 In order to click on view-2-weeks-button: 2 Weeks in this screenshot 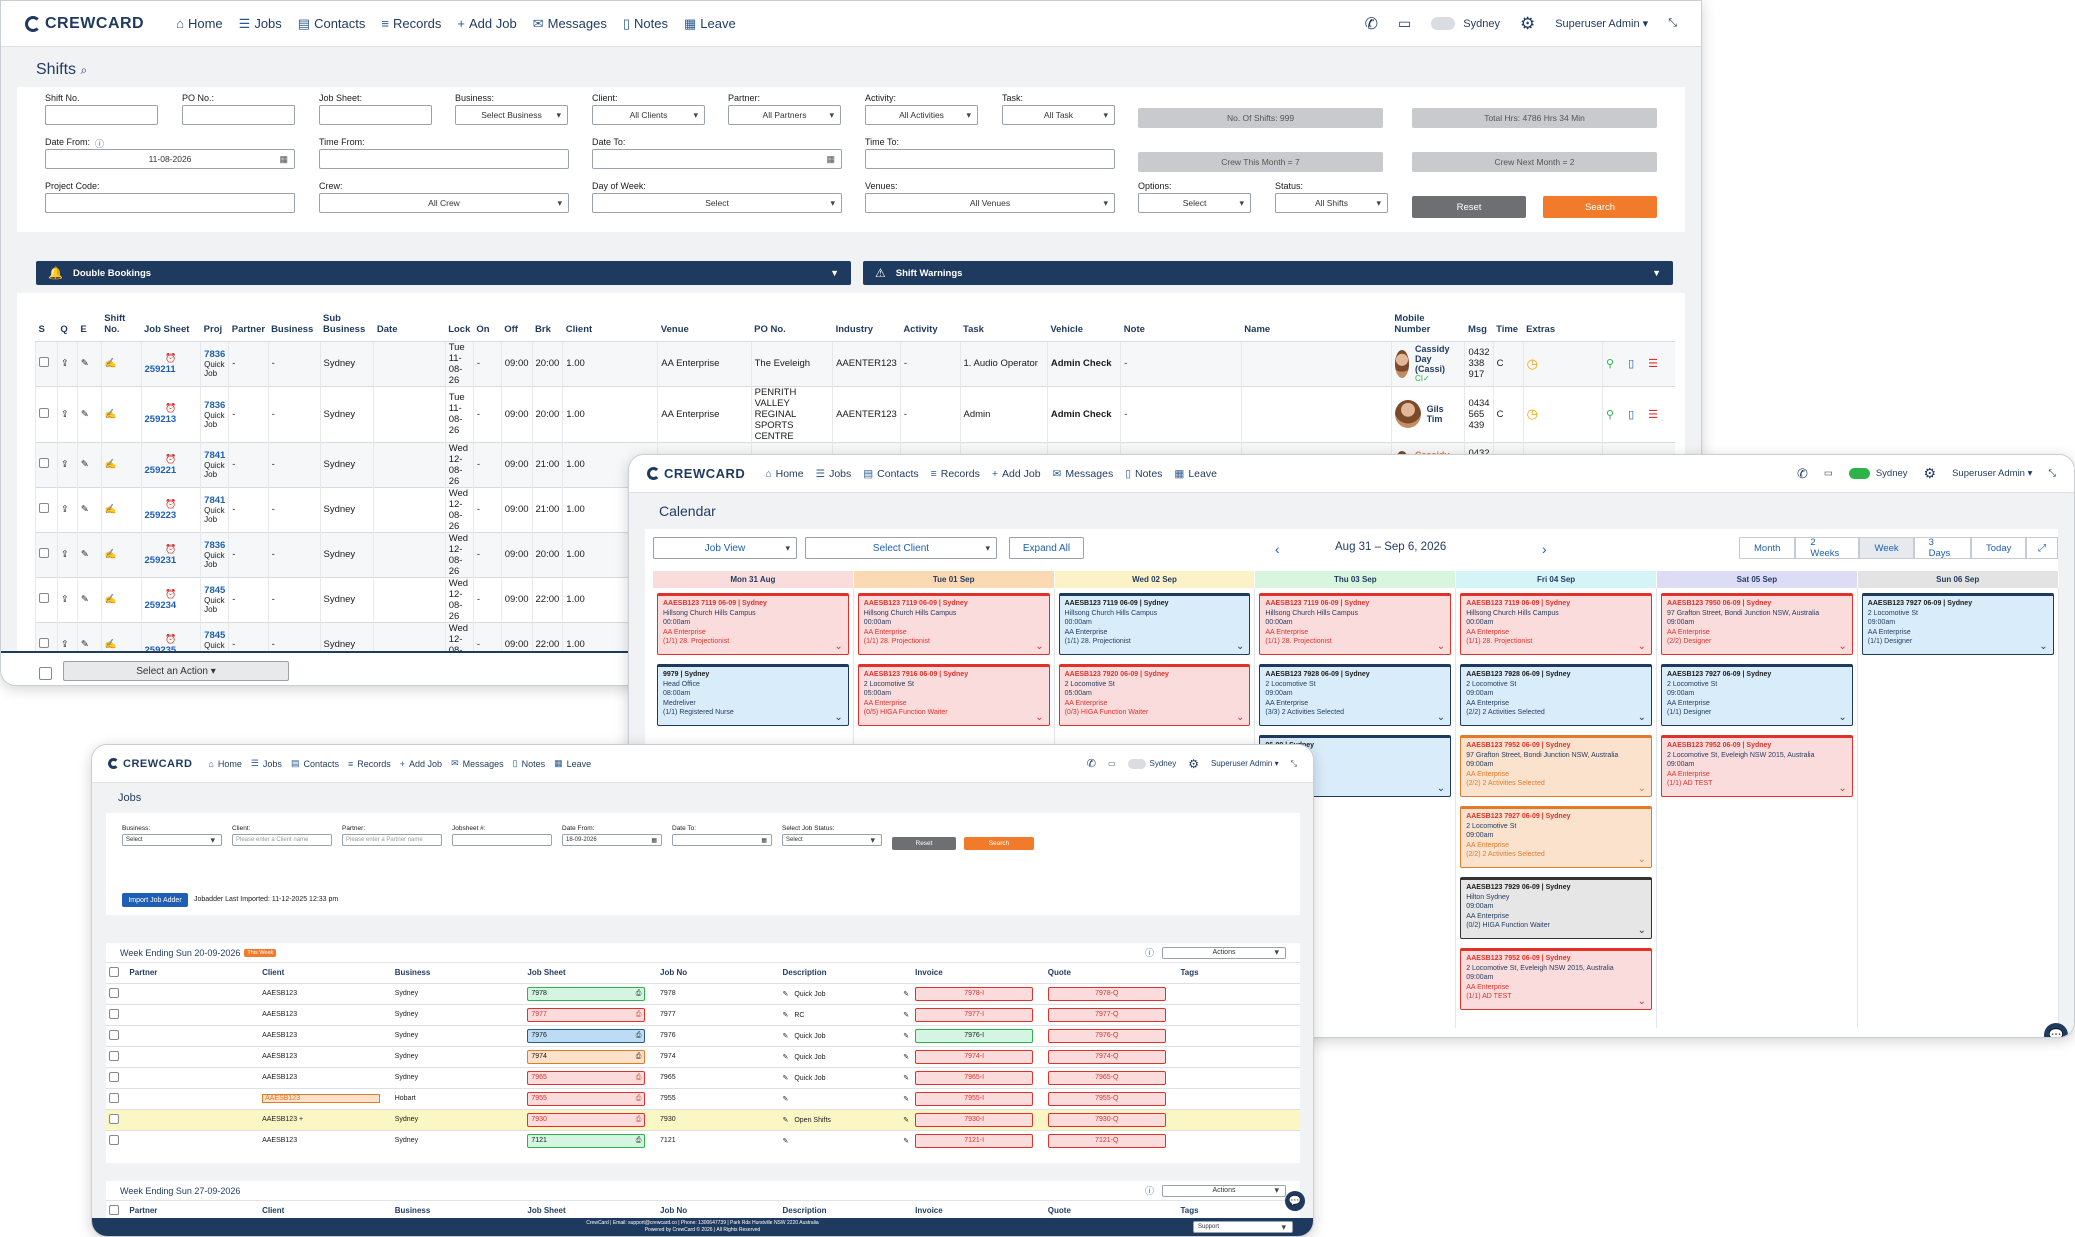, I will do `click(1827, 548)`.